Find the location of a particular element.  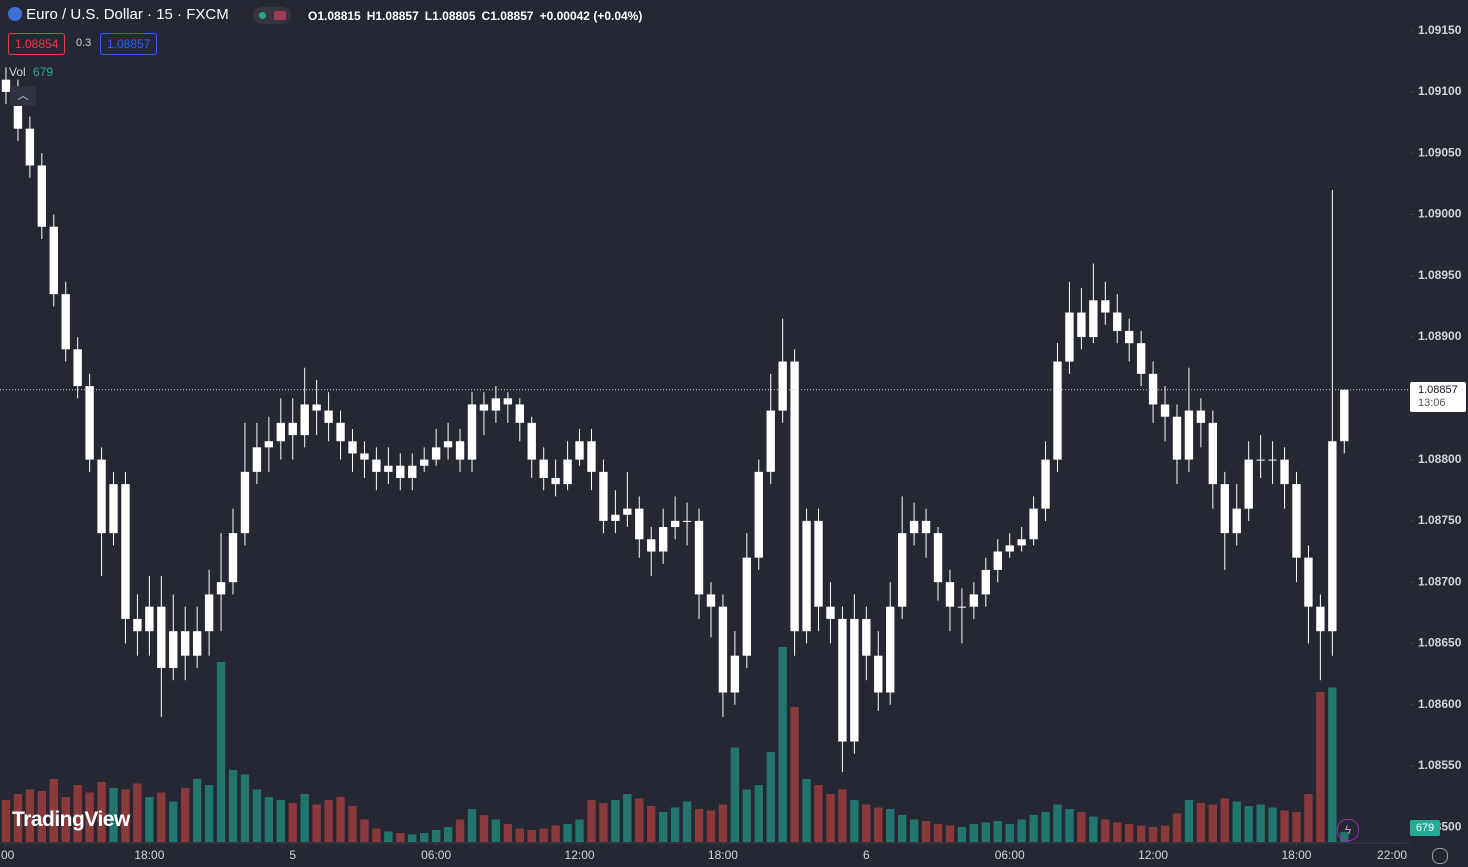

y-tick-label: 1.08650 is located at coordinates (1440, 643).